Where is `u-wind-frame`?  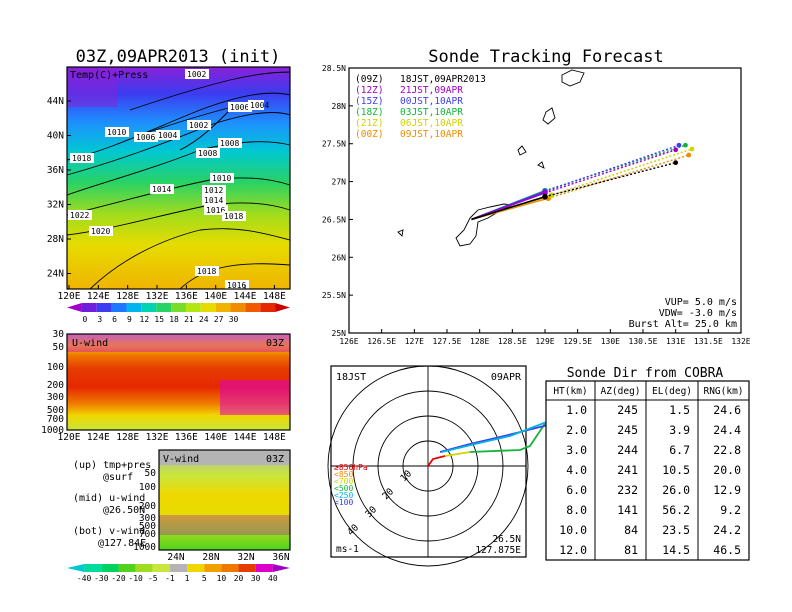
u-wind-frame is located at coordinates (178, 382).